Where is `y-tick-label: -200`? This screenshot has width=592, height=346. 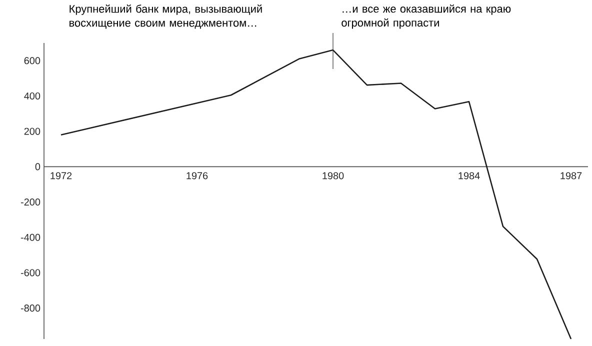
y-tick-label: -200 is located at coordinates (30, 202).